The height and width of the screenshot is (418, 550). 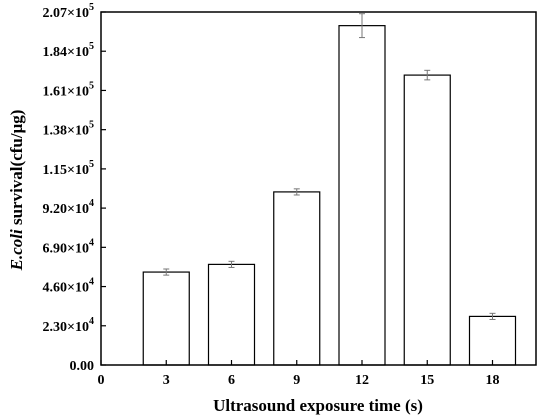 I want to click on y-axis-title-italic: E.coli, so click(x=16, y=250).